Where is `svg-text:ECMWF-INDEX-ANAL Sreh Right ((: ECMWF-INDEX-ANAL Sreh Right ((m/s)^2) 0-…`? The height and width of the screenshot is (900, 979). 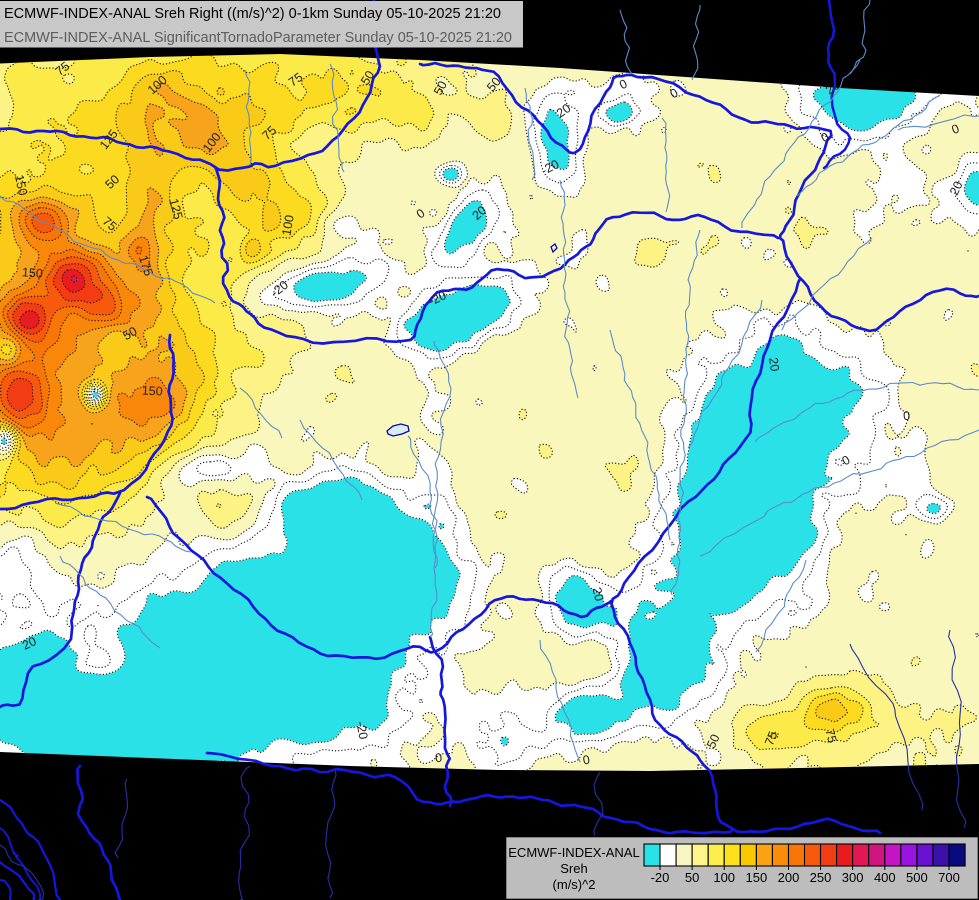
svg-text:ECMWF-INDEX-ANAL Sreh Right ((: ECMWF-INDEX-ANAL Sreh Right ((m/s)^2) 0-… is located at coordinates (252, 13).